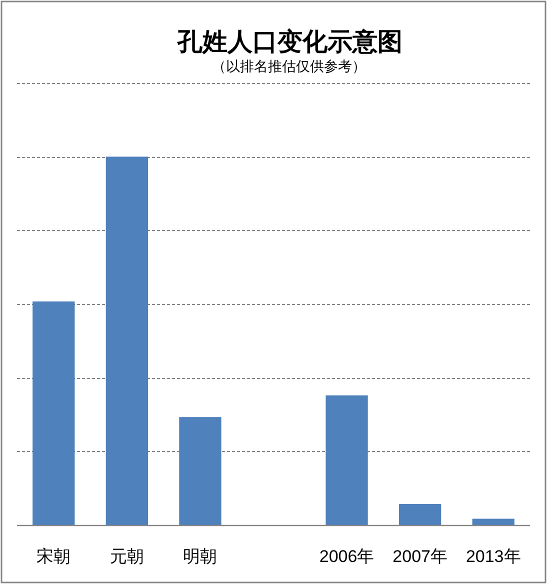 The height and width of the screenshot is (584, 547). Describe the element at coordinates (420, 556) in the screenshot. I see `x-tick-label: 2007年` at that location.